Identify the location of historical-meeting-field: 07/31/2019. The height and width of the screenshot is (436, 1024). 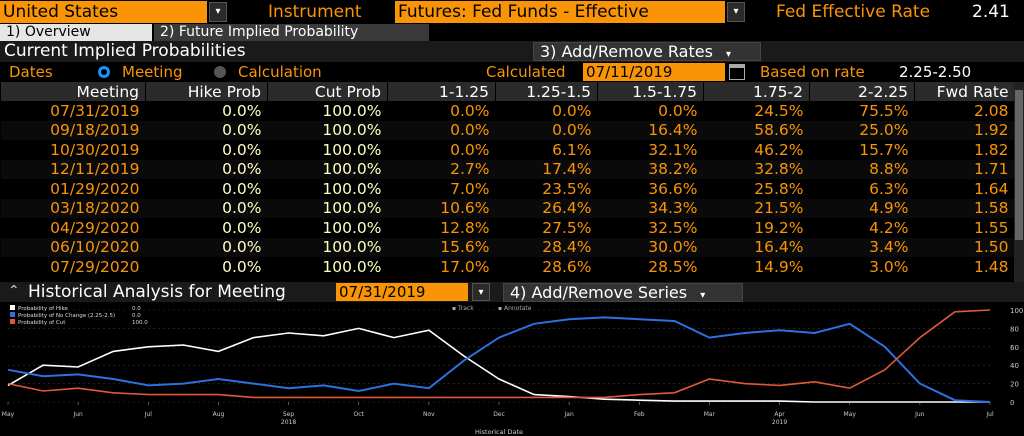
(402, 292).